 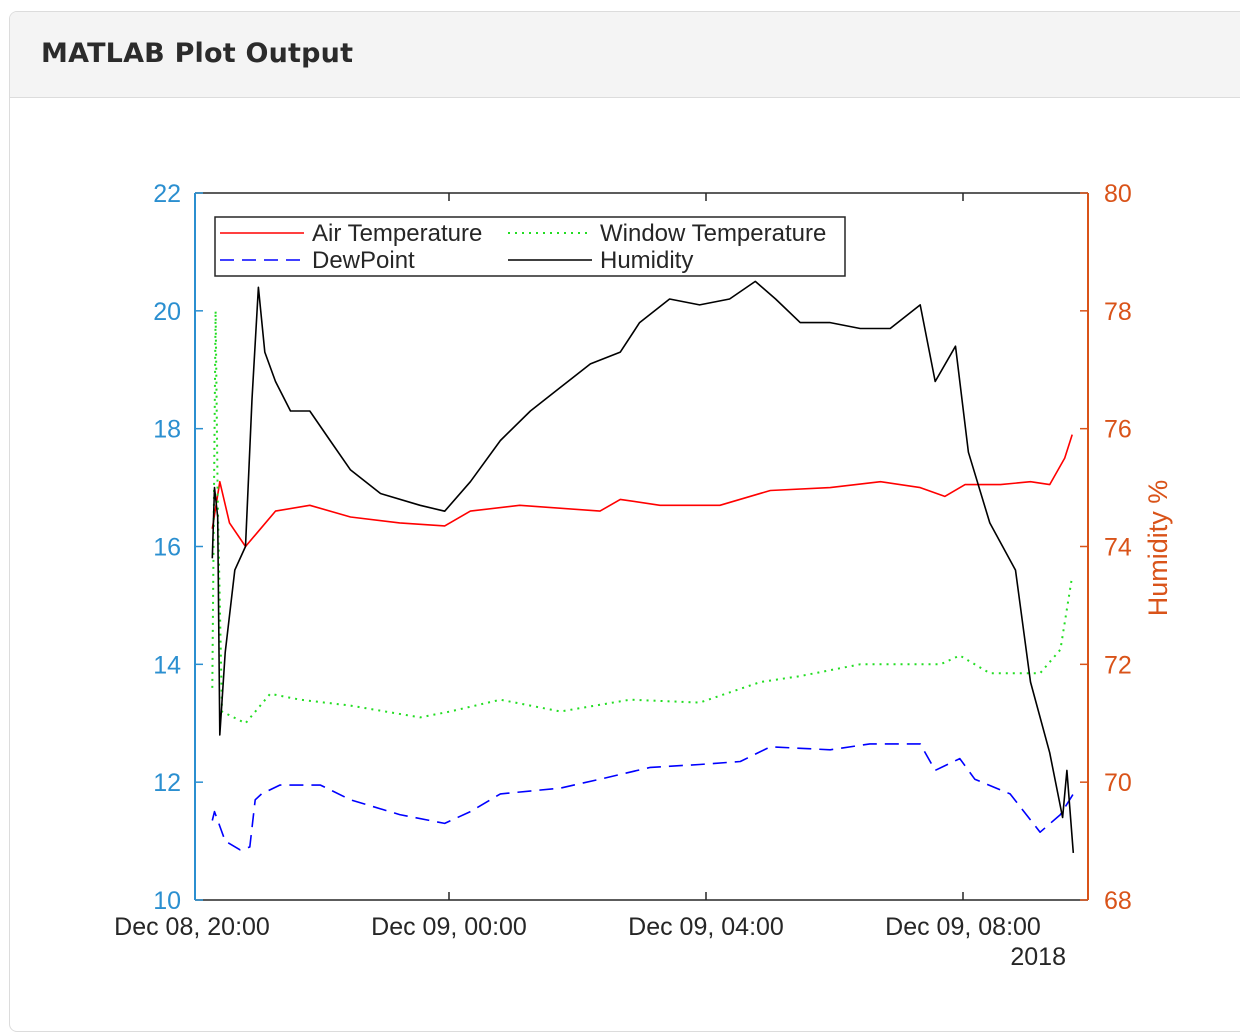 I want to click on legend-box, so click(x=530, y=246).